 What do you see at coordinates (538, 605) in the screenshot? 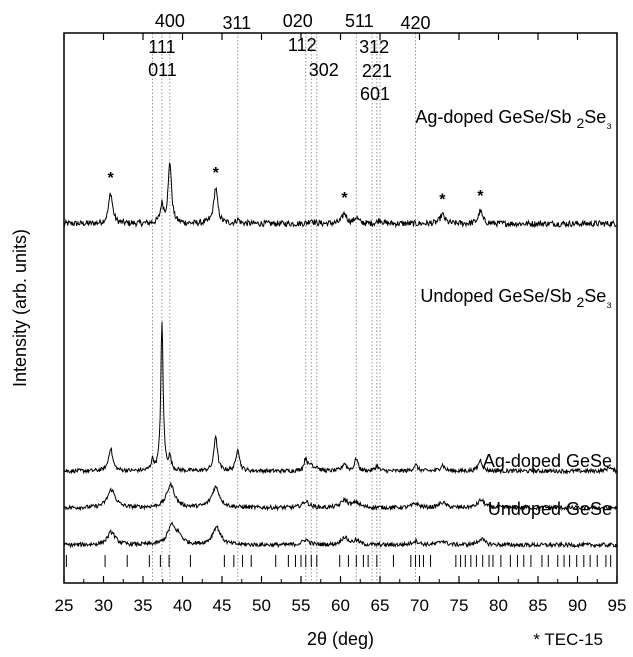
I see `x-tick-label: 85` at bounding box center [538, 605].